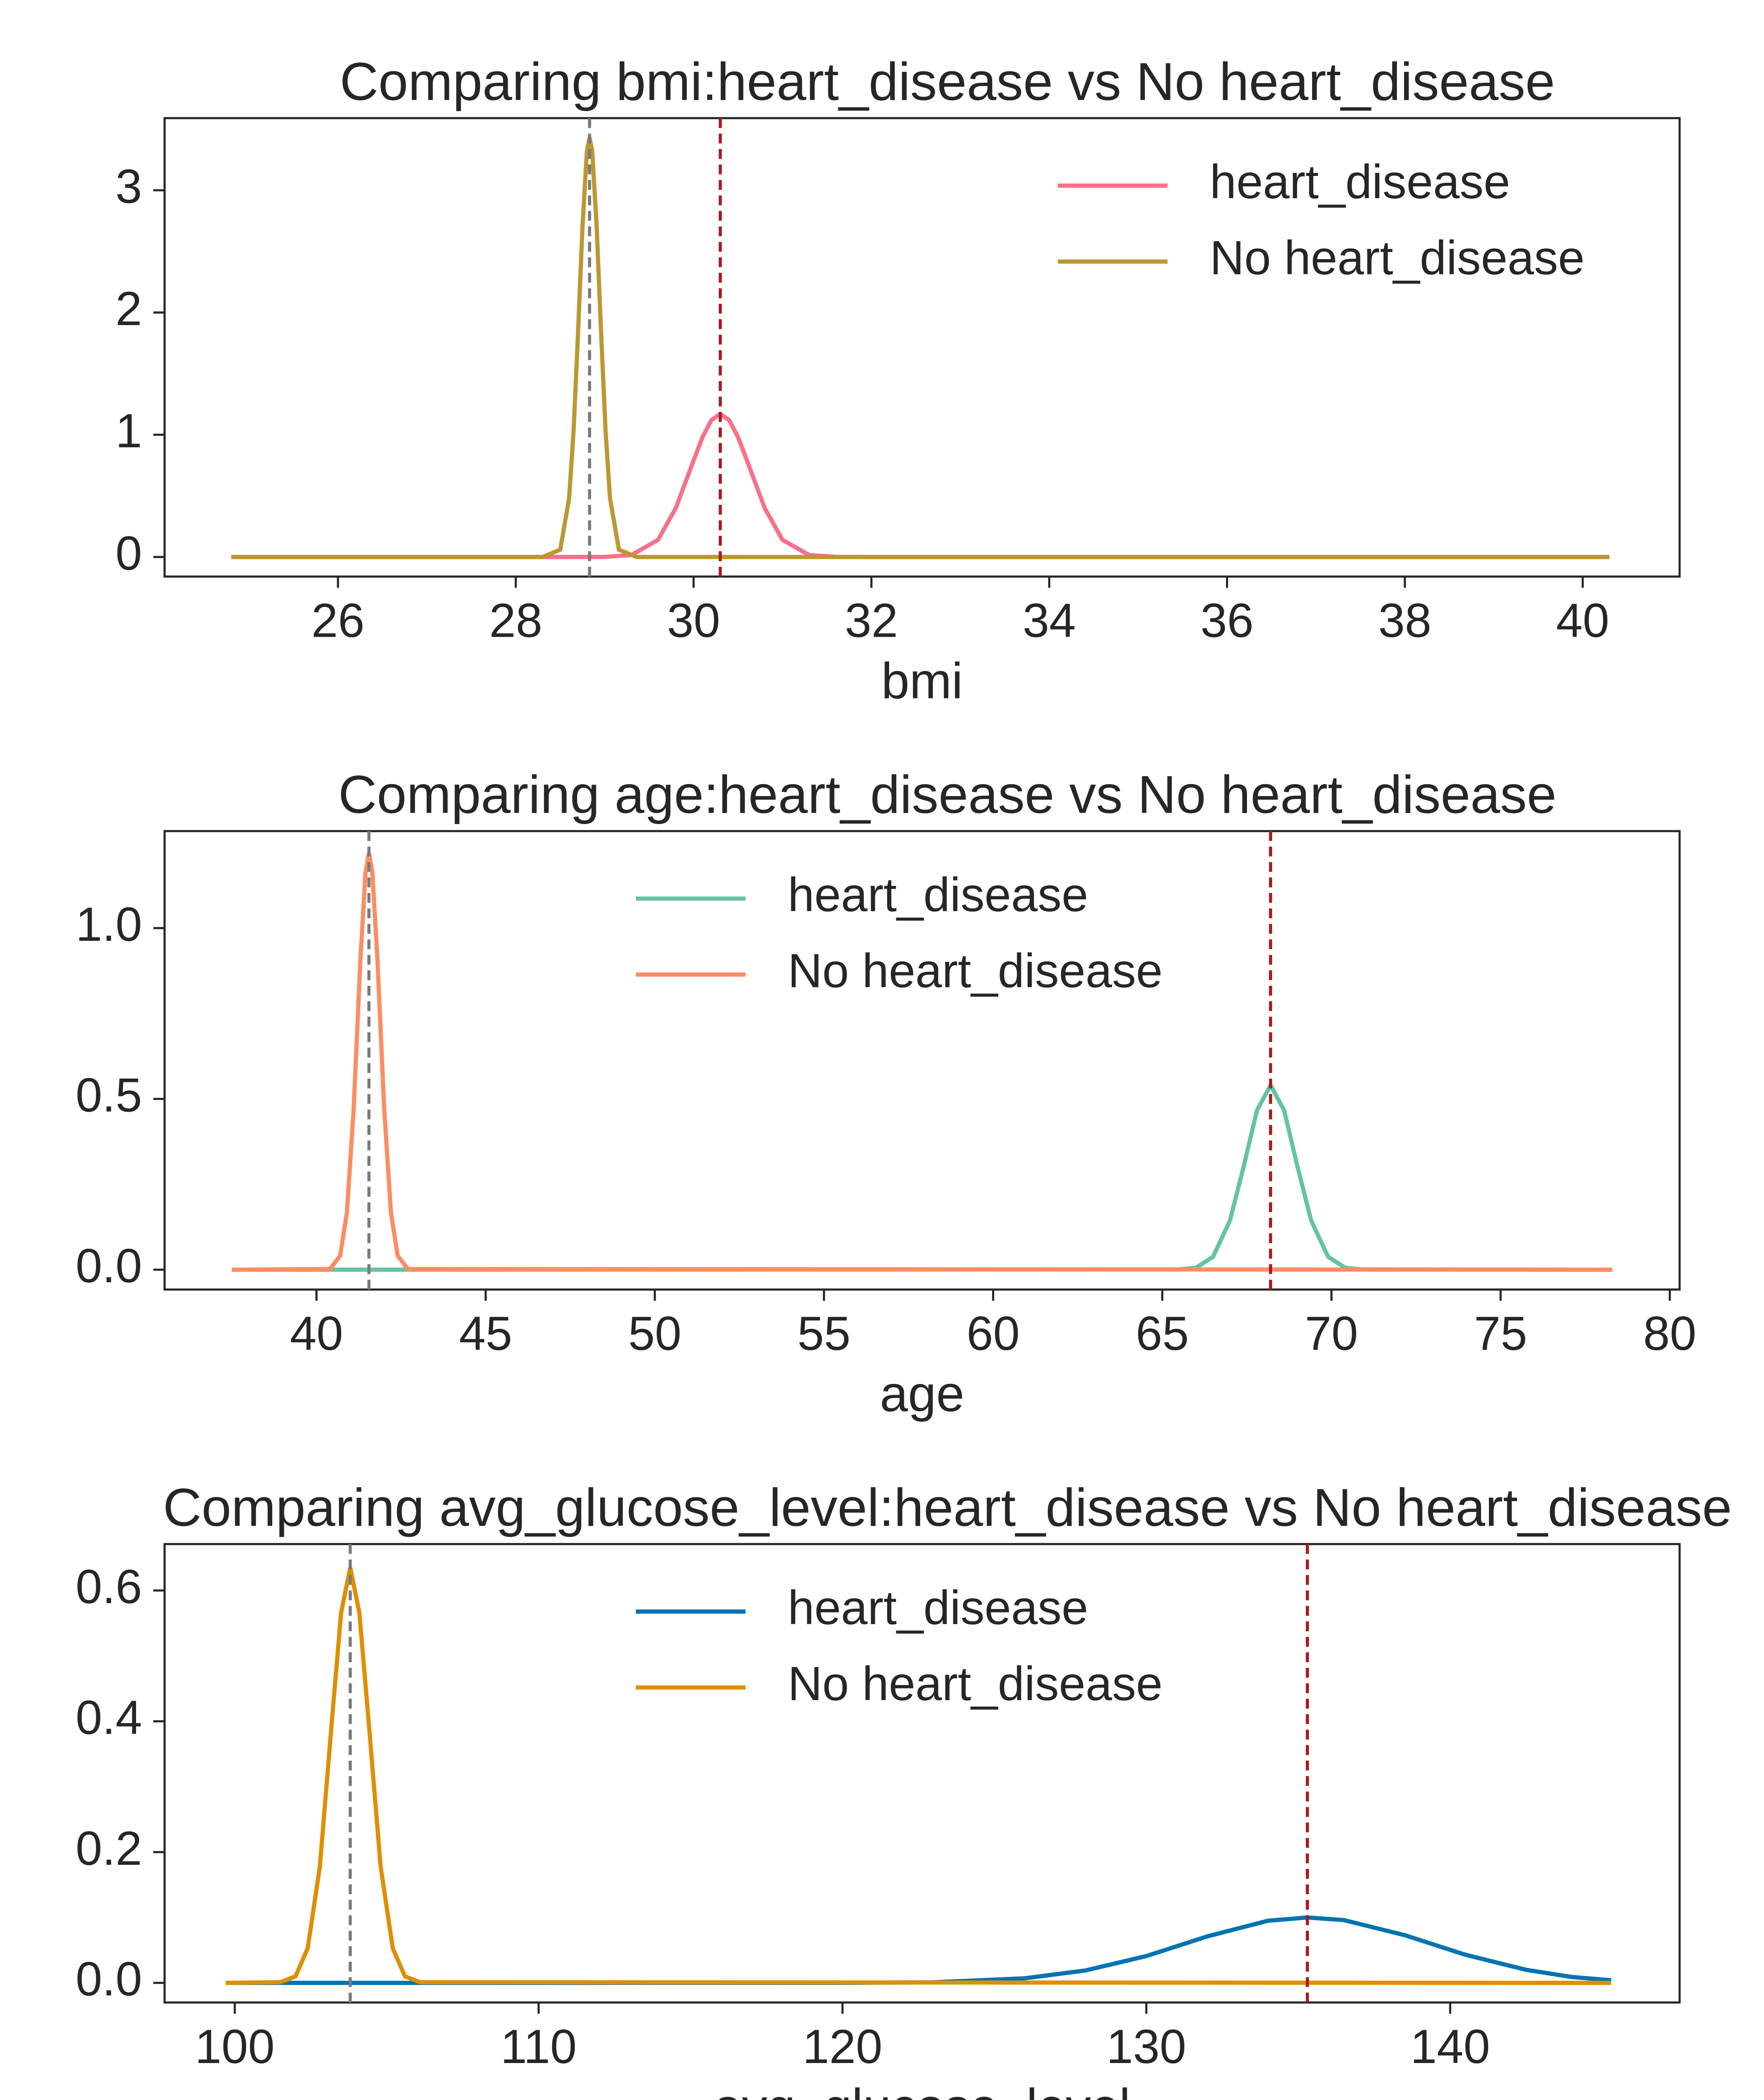 The width and height of the screenshot is (1764, 2100). I want to click on x-axis-label: bmi, so click(922, 680).